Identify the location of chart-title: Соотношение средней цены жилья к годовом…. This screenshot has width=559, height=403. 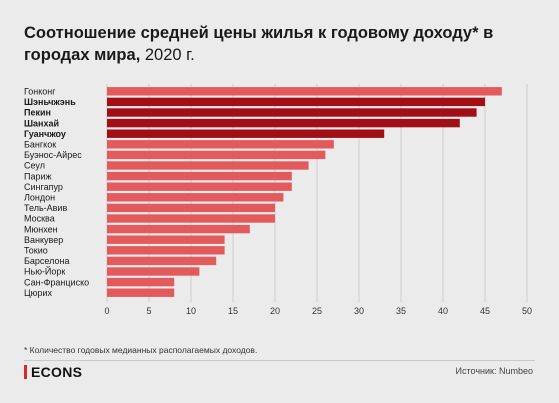
(279, 44).